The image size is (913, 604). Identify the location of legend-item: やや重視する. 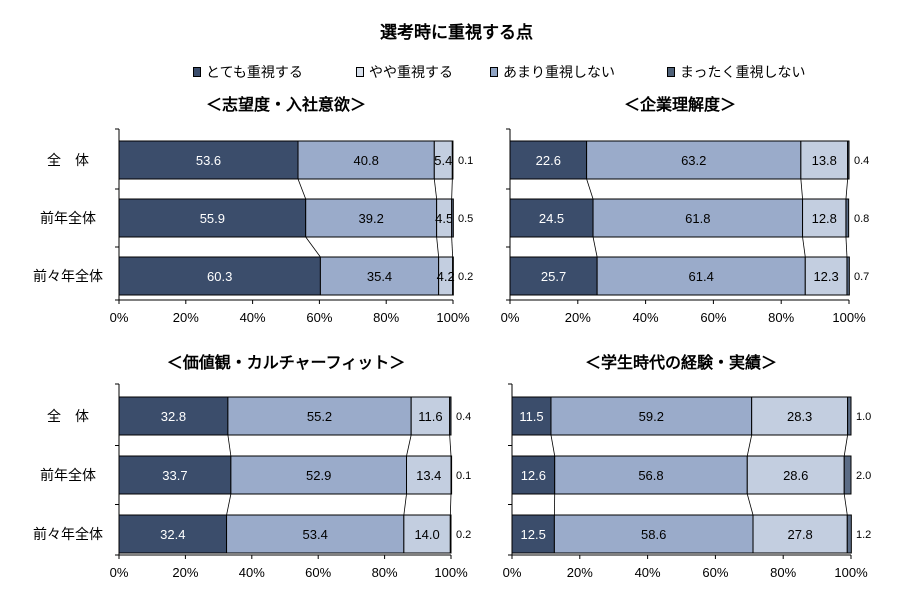
(404, 72).